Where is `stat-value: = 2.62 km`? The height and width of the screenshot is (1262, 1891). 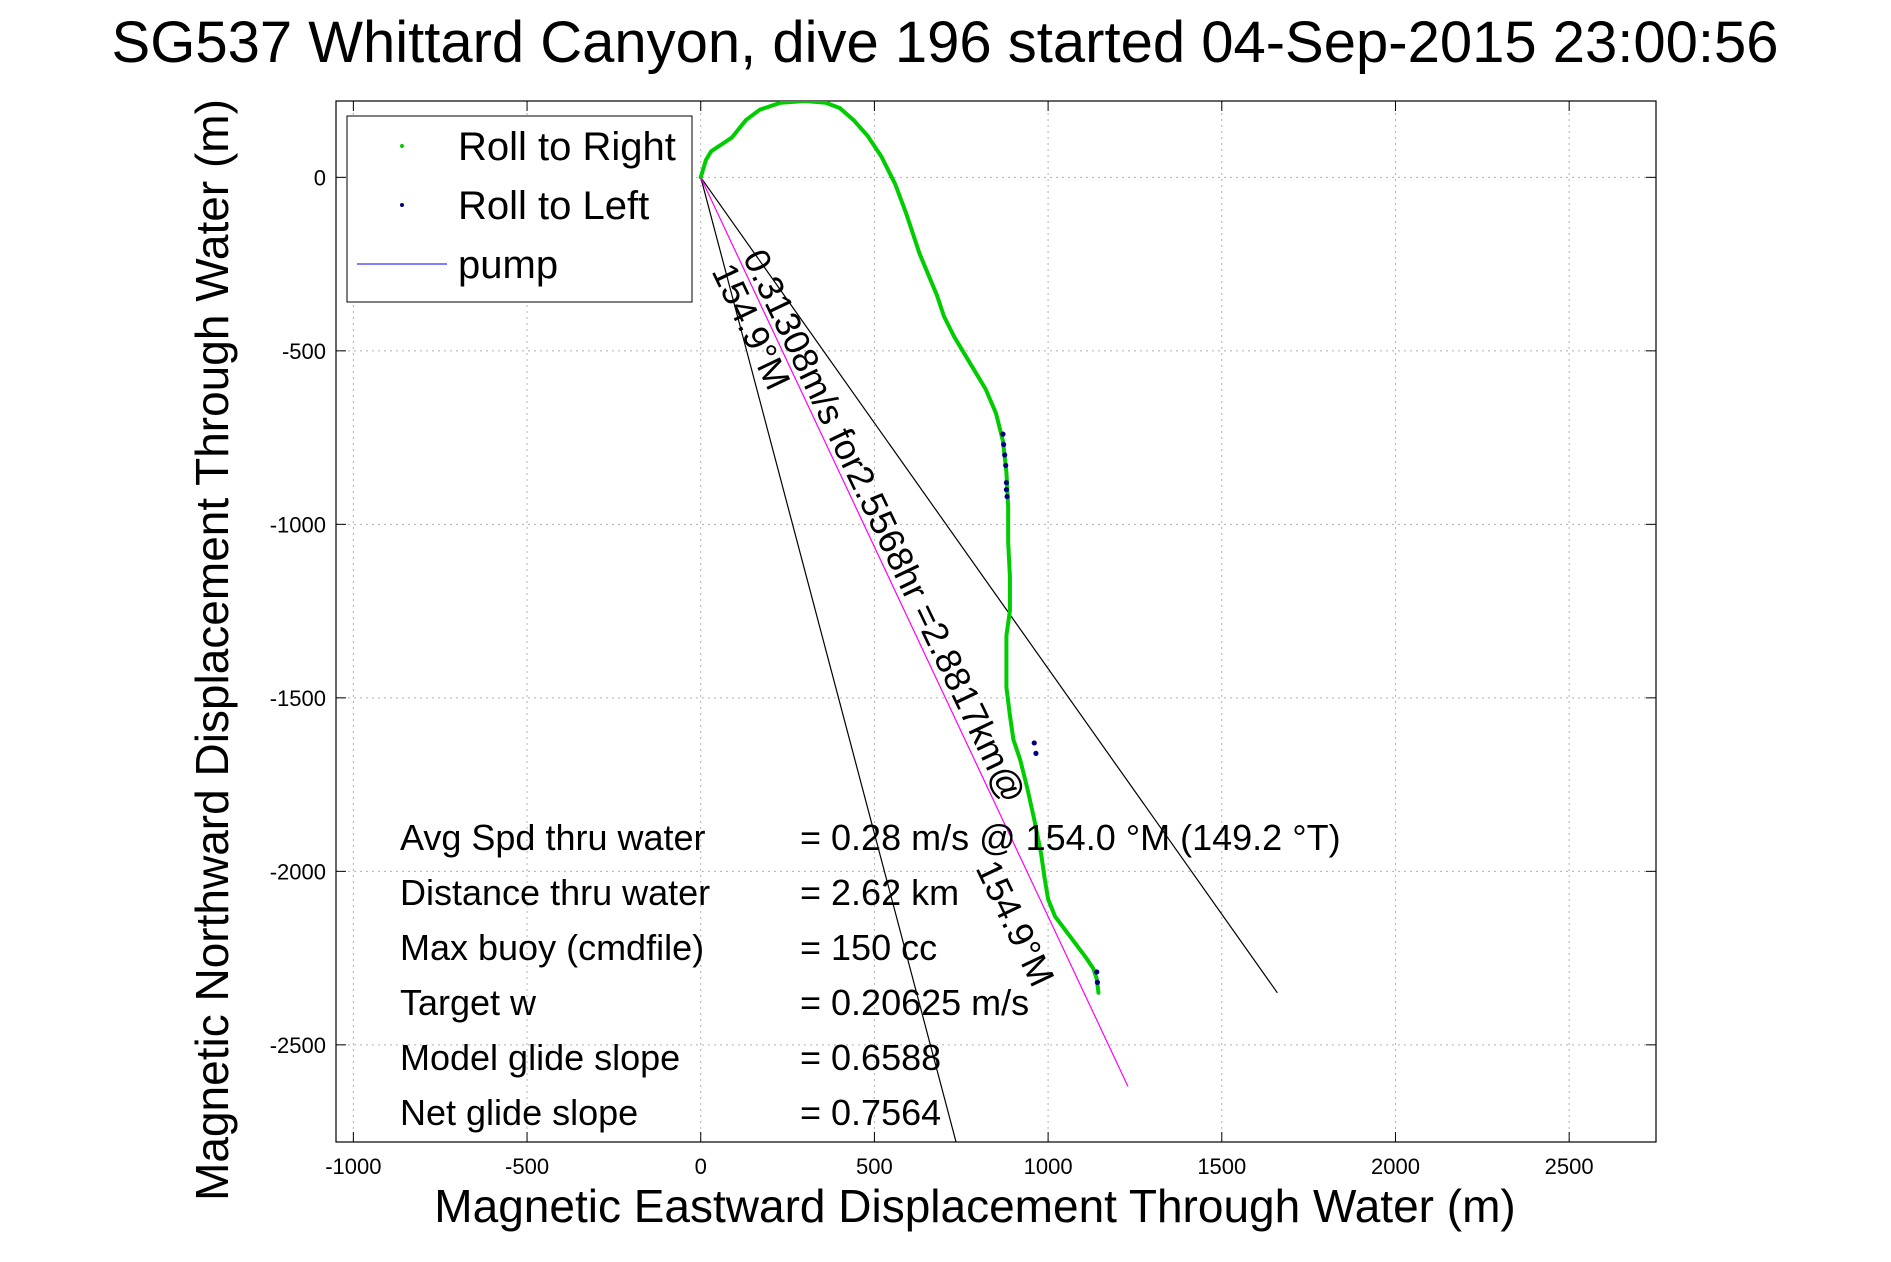 stat-value: = 2.62 km is located at coordinates (879, 892).